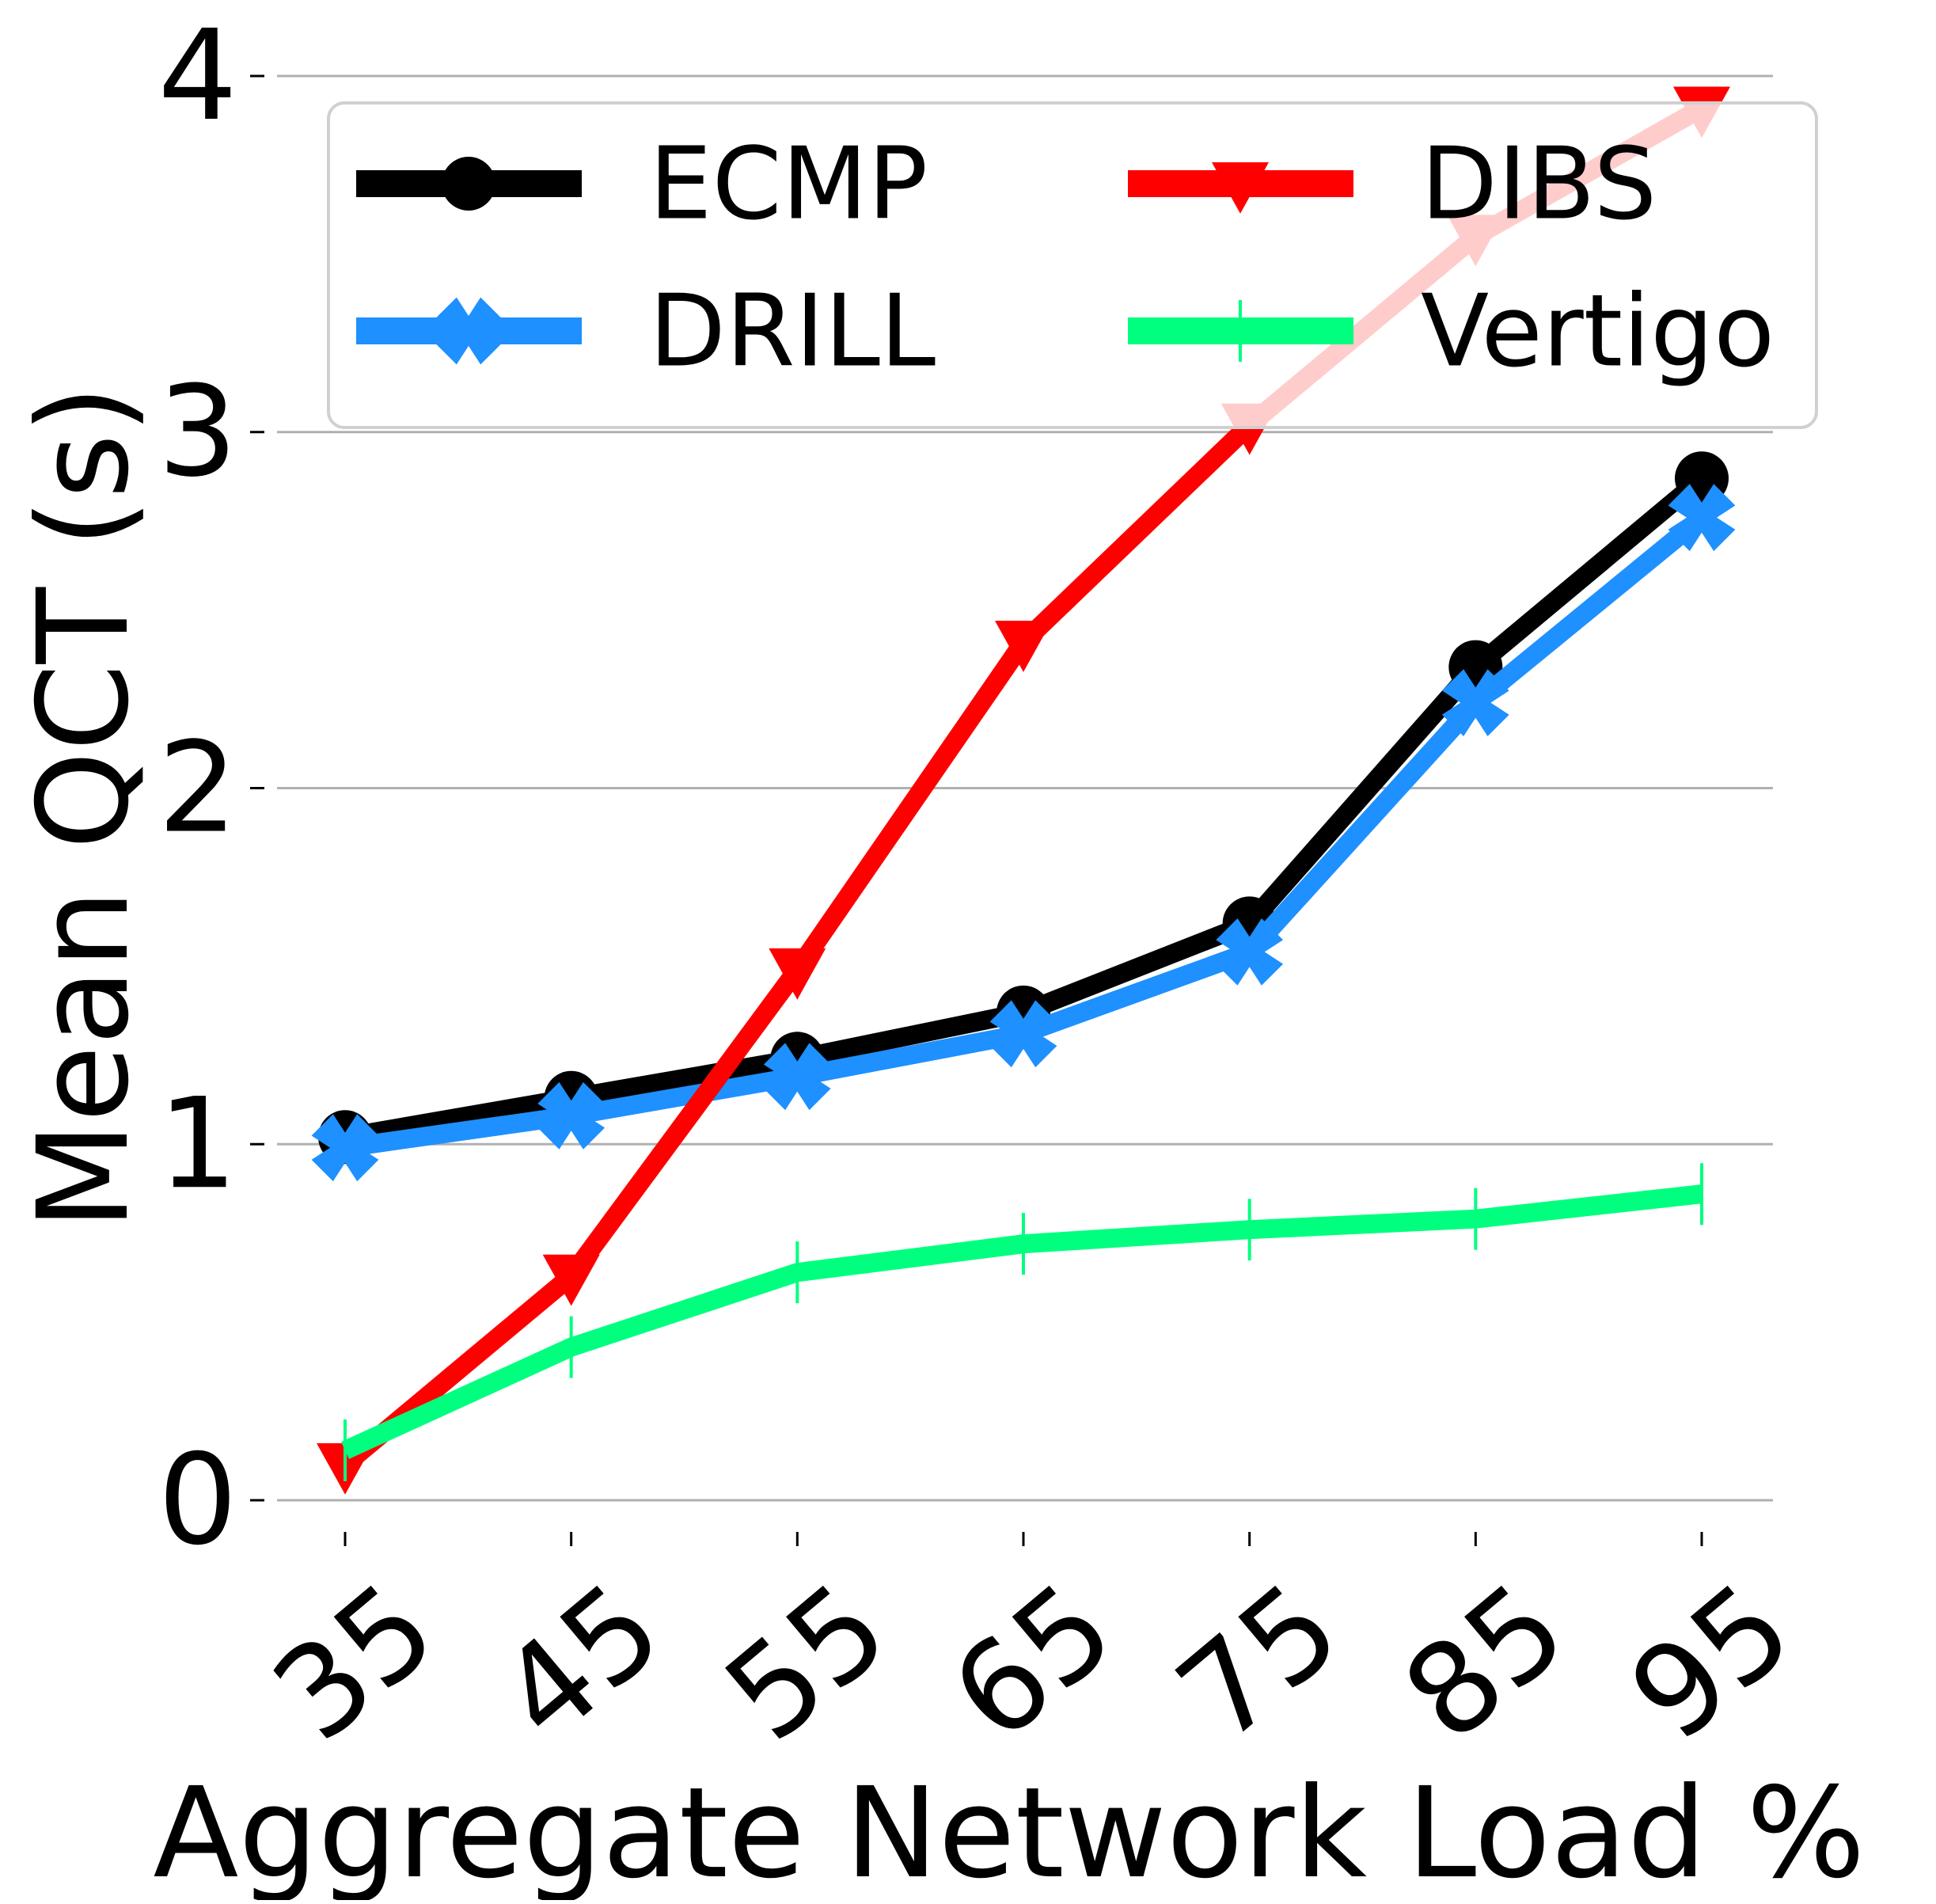  What do you see at coordinates (197, 432) in the screenshot?
I see `y-tick-label: 3` at bounding box center [197, 432].